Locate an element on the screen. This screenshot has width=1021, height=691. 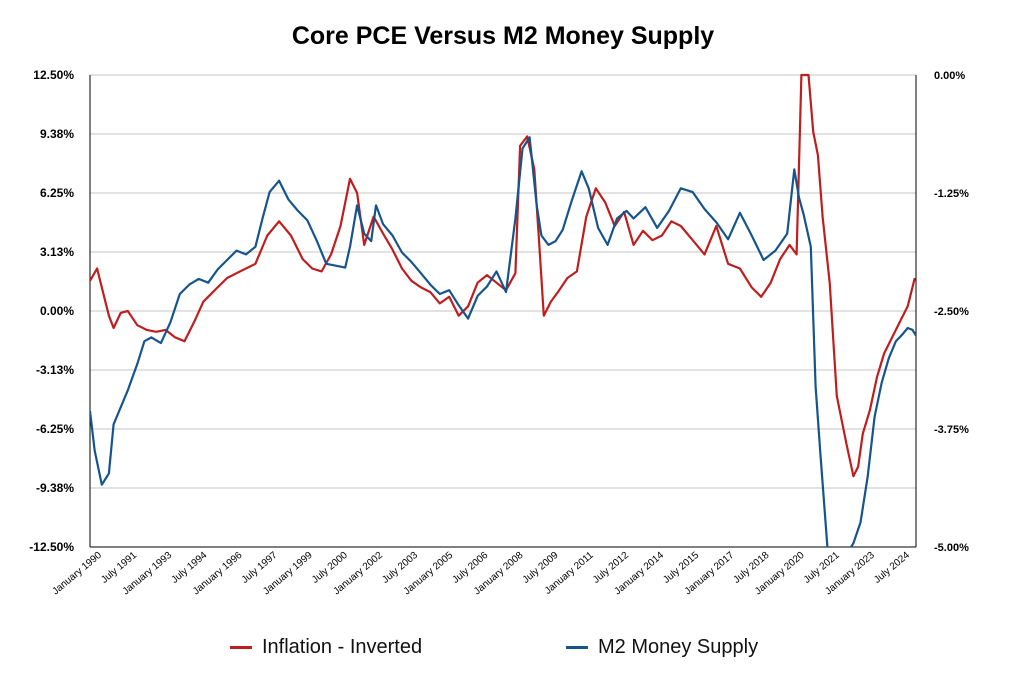
chart-title: Core PCE Versus M2 Money Supply is located at coordinates (503, 36).